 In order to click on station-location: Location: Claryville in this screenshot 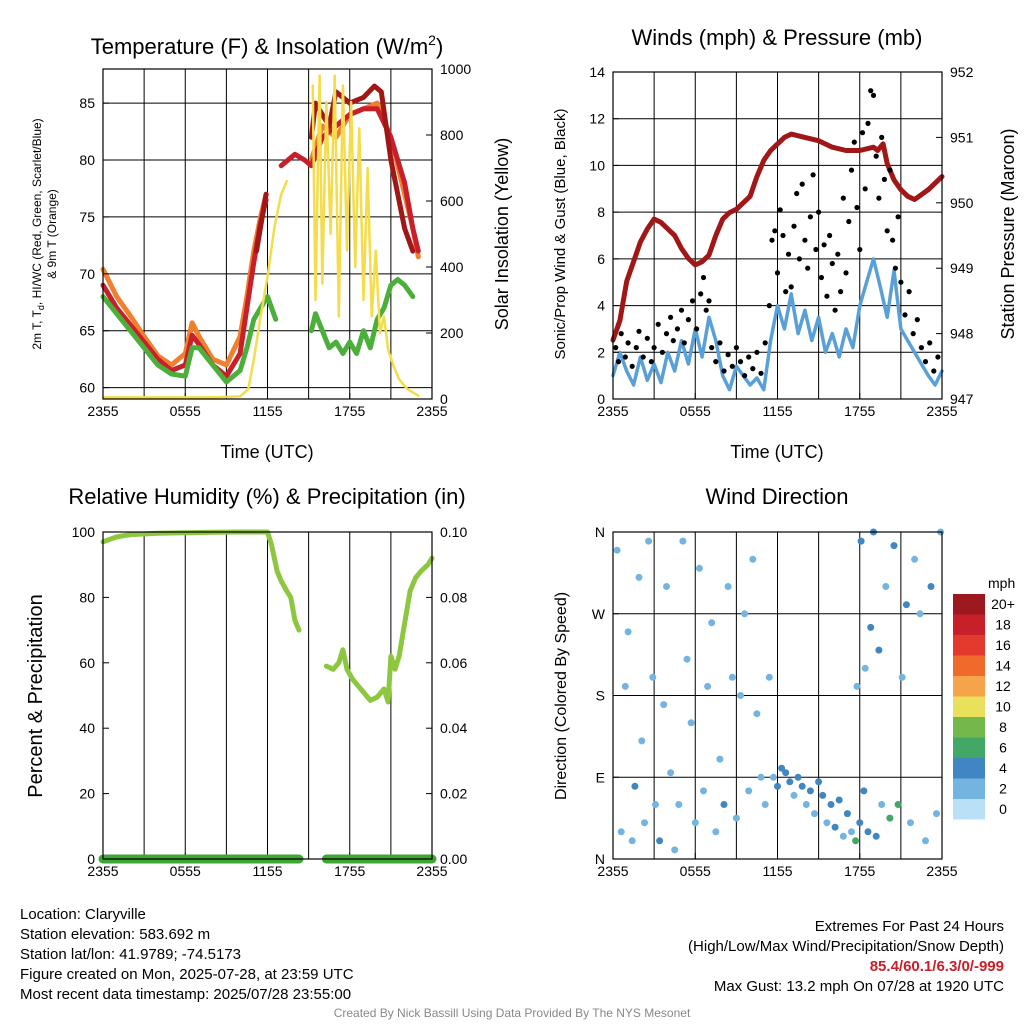, I will do `click(83, 914)`.